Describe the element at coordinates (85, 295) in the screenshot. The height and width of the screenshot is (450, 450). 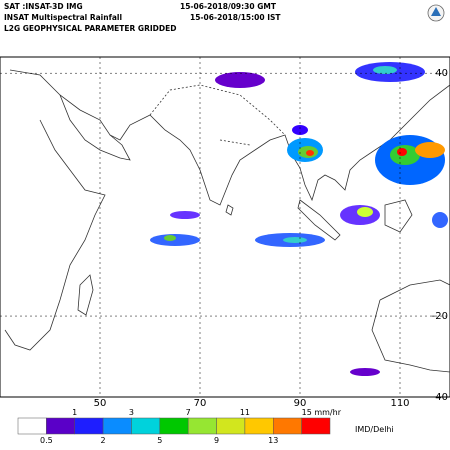
I see `madagascar` at that location.